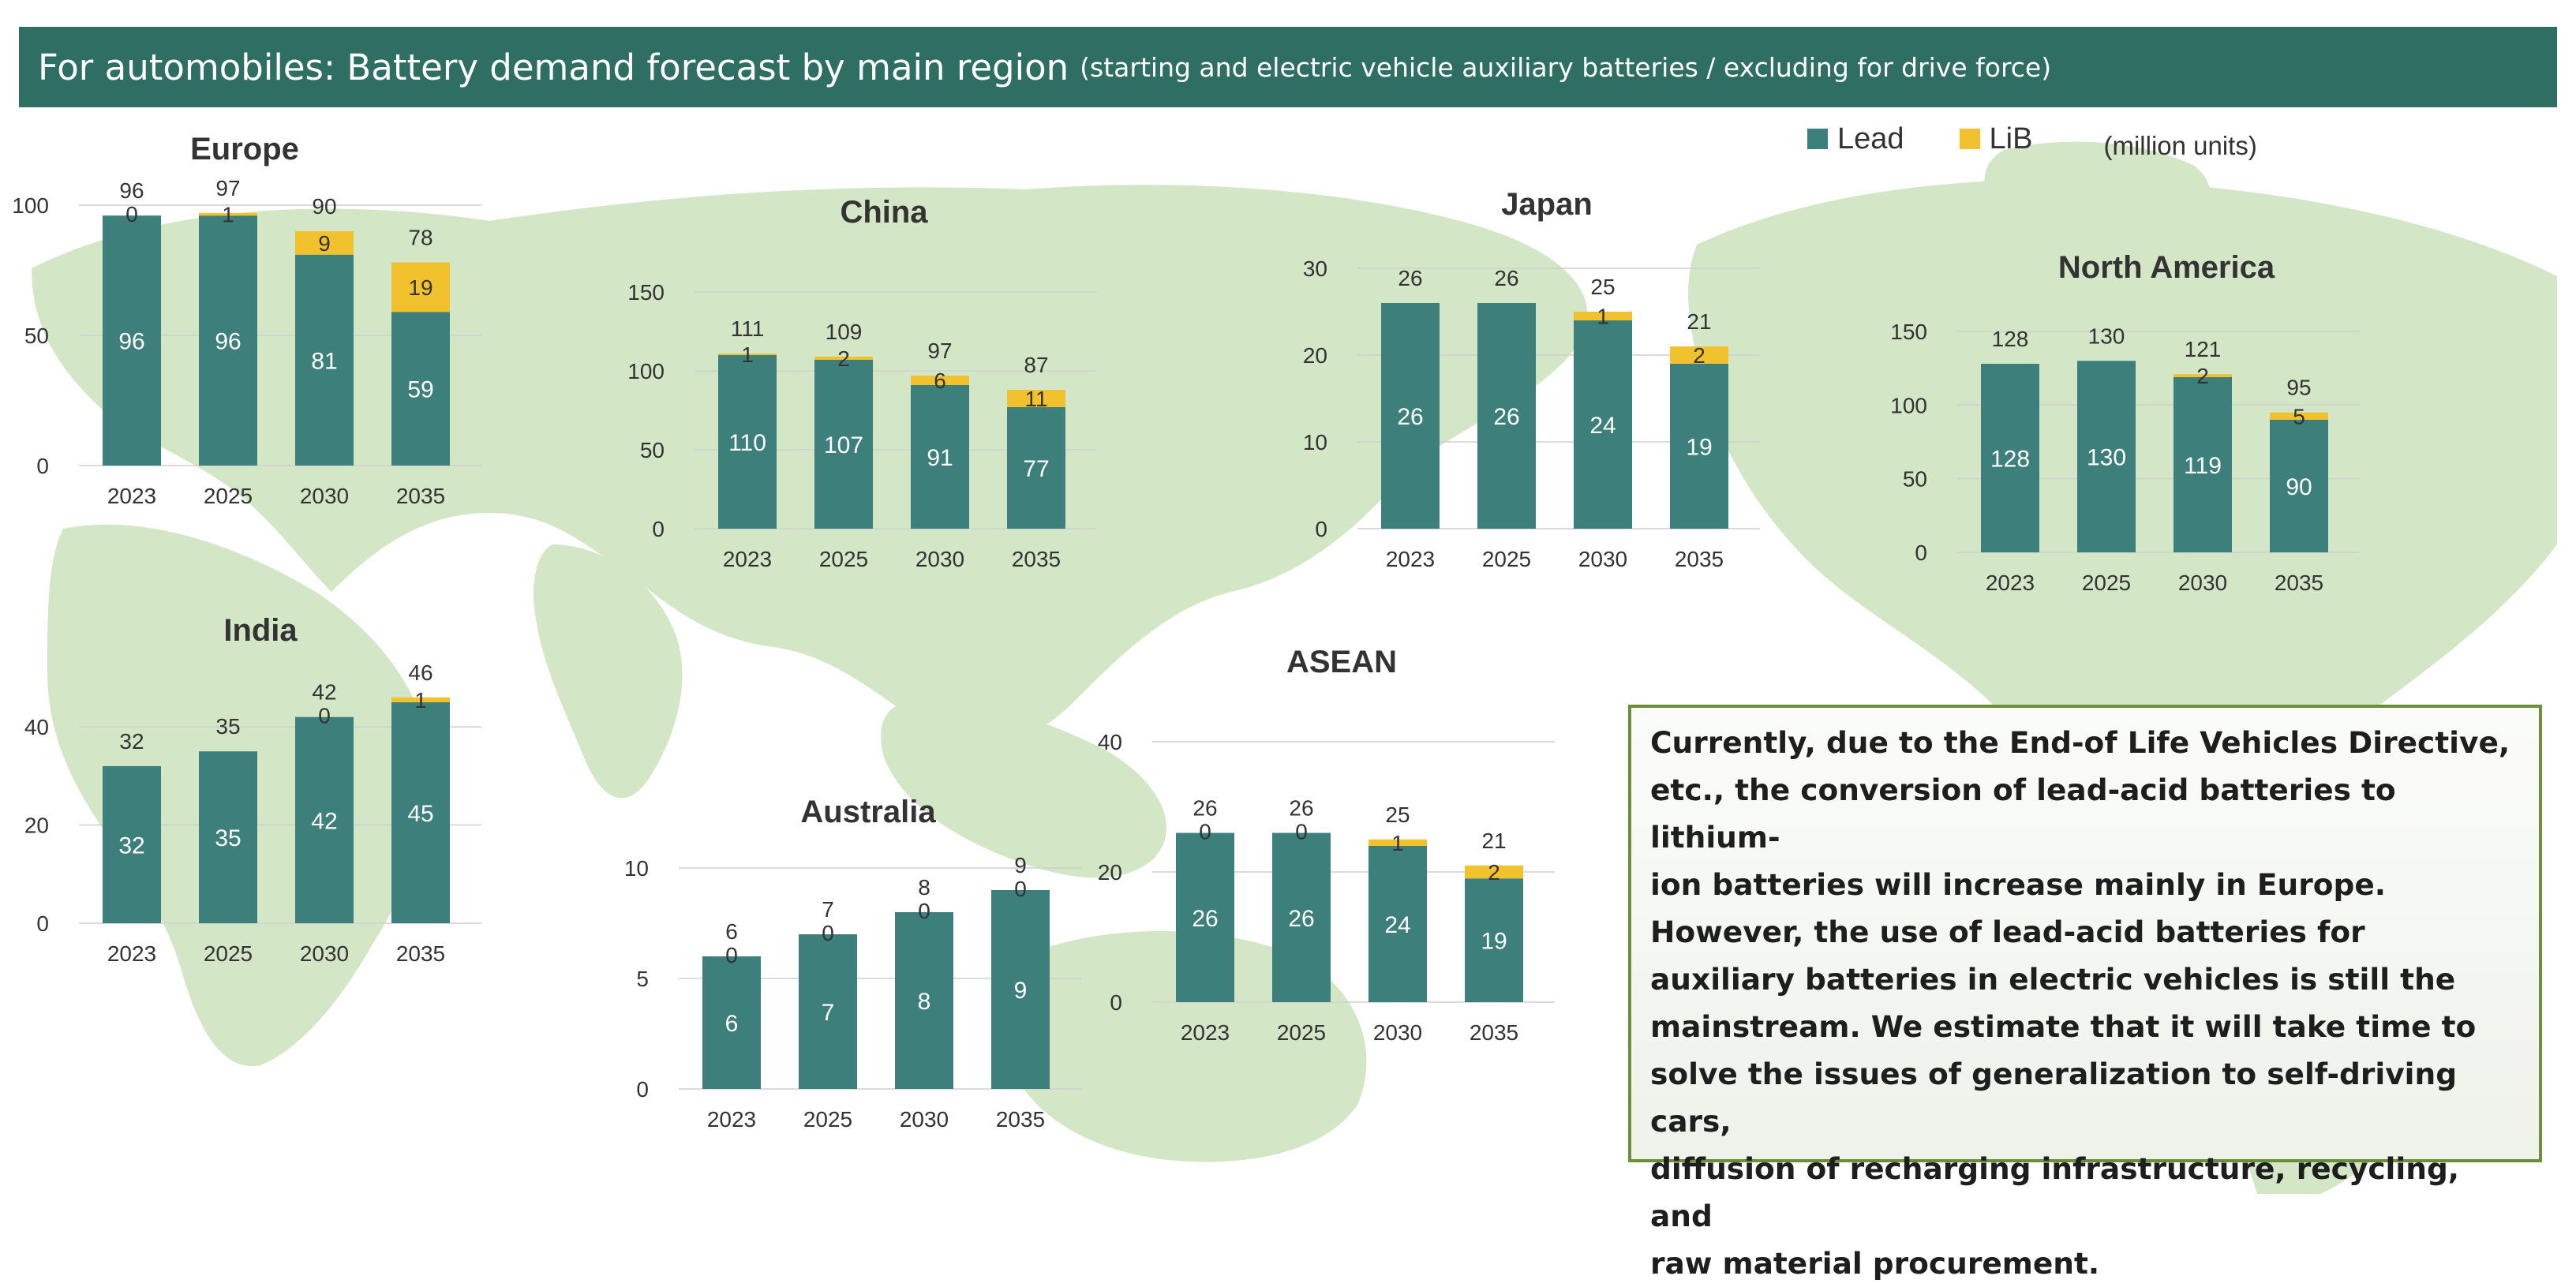  Describe the element at coordinates (731, 931) in the screenshot. I see `data-label-total: 6` at that location.